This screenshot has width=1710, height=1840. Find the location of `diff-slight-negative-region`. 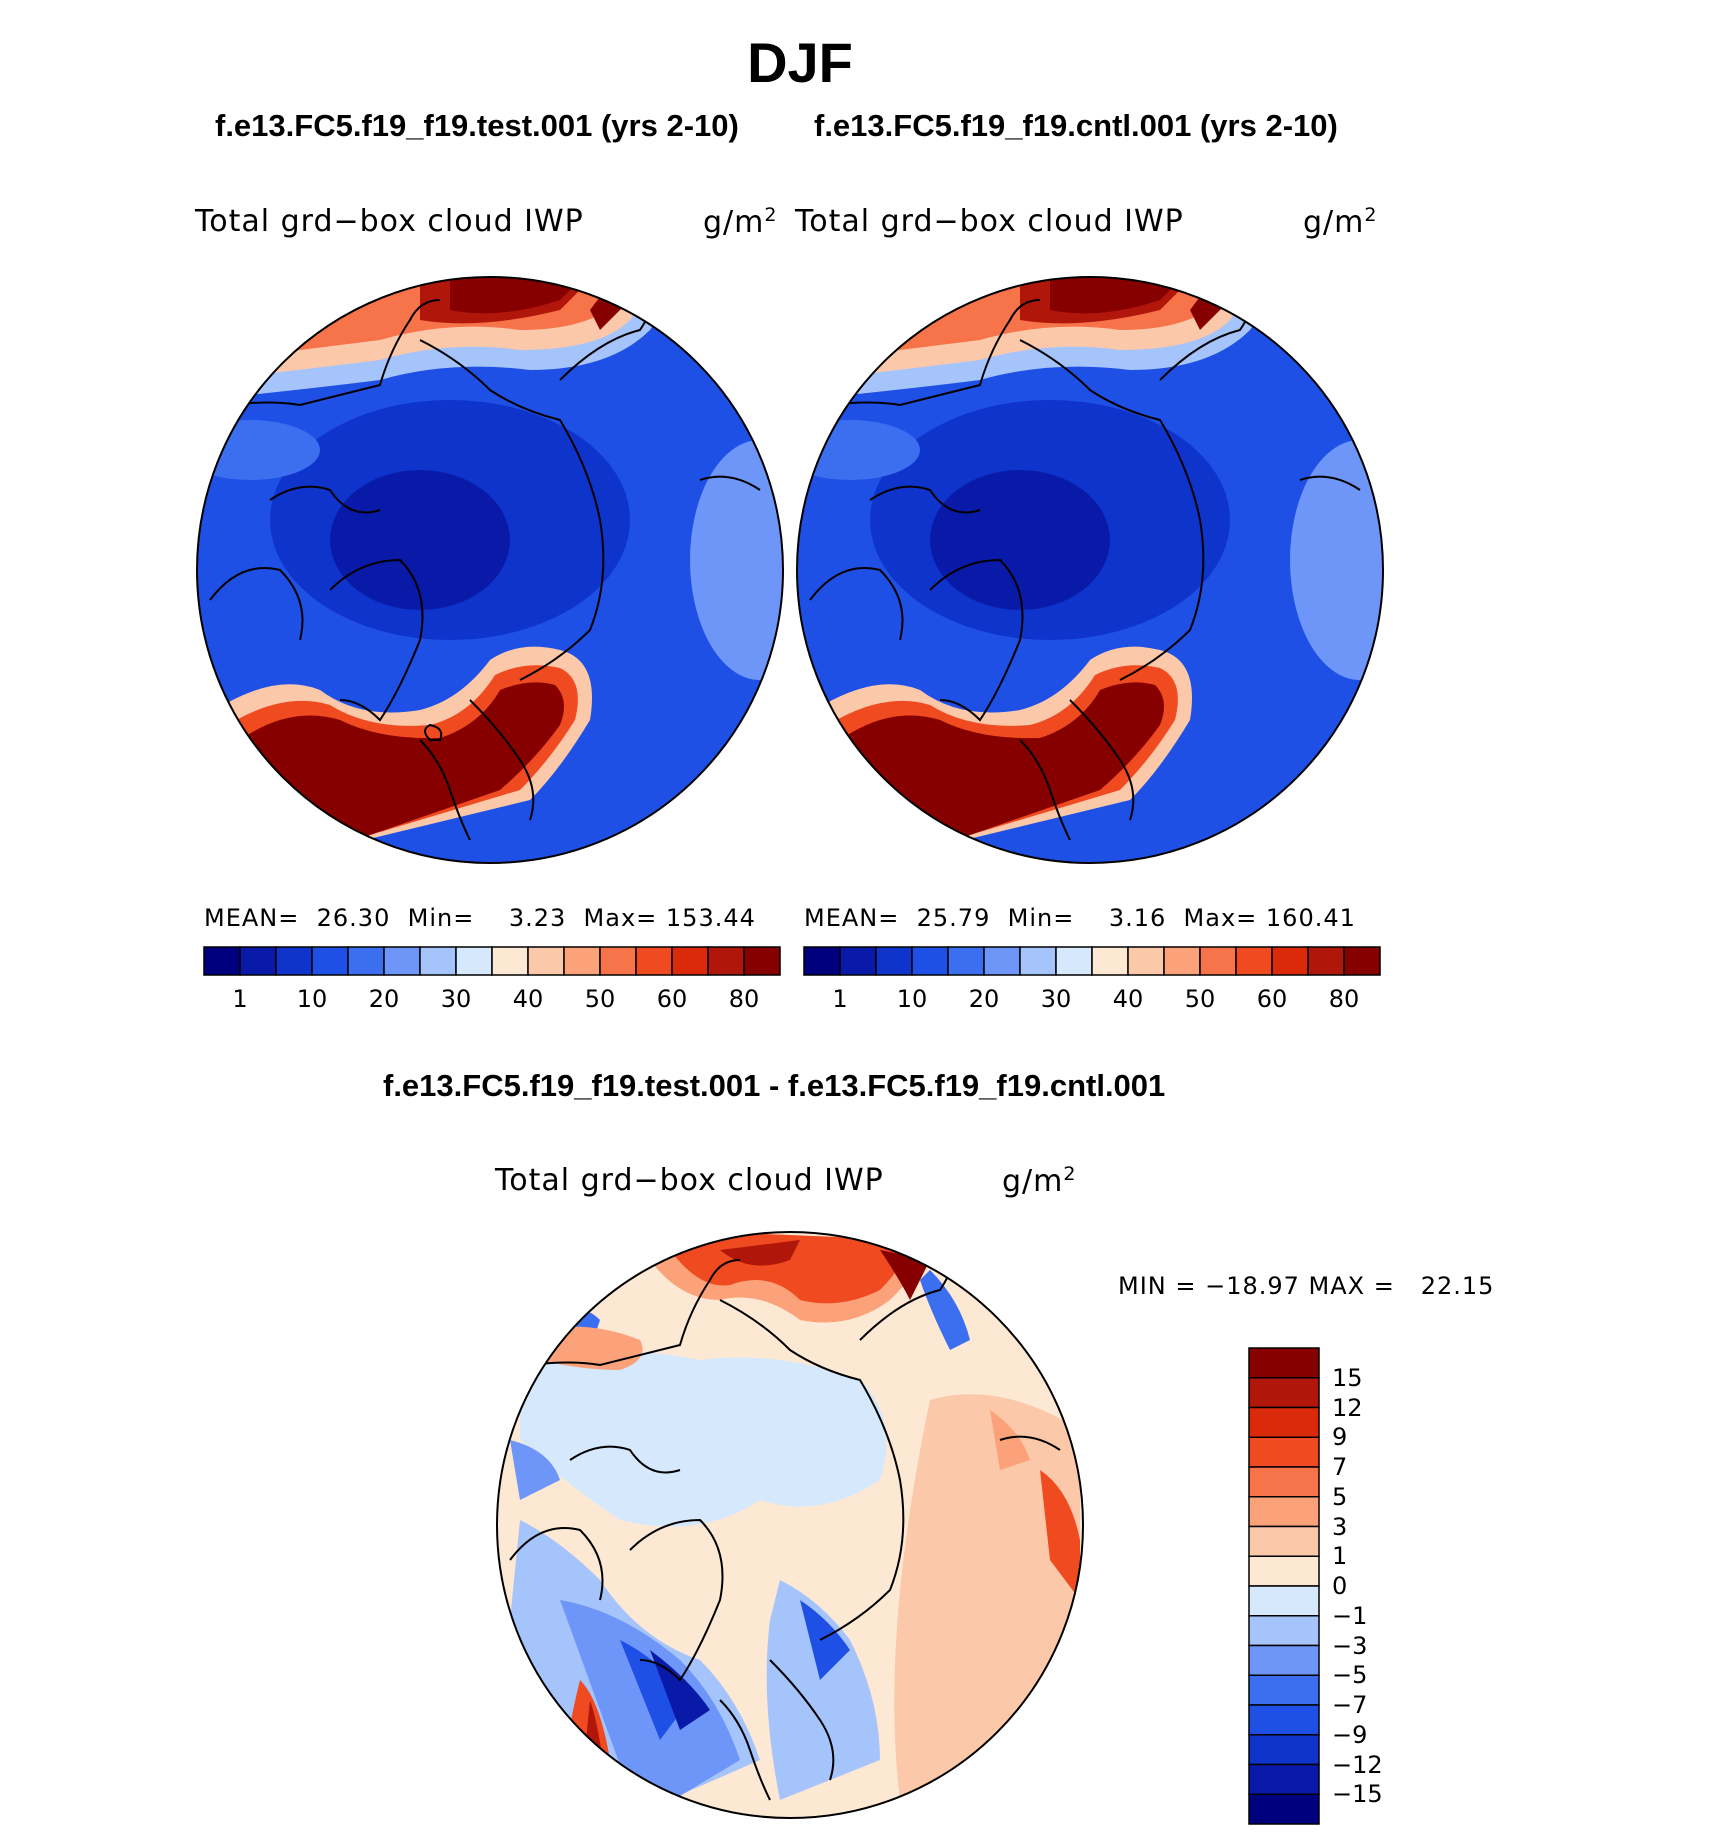

diff-slight-negative-region is located at coordinates (703, 1438).